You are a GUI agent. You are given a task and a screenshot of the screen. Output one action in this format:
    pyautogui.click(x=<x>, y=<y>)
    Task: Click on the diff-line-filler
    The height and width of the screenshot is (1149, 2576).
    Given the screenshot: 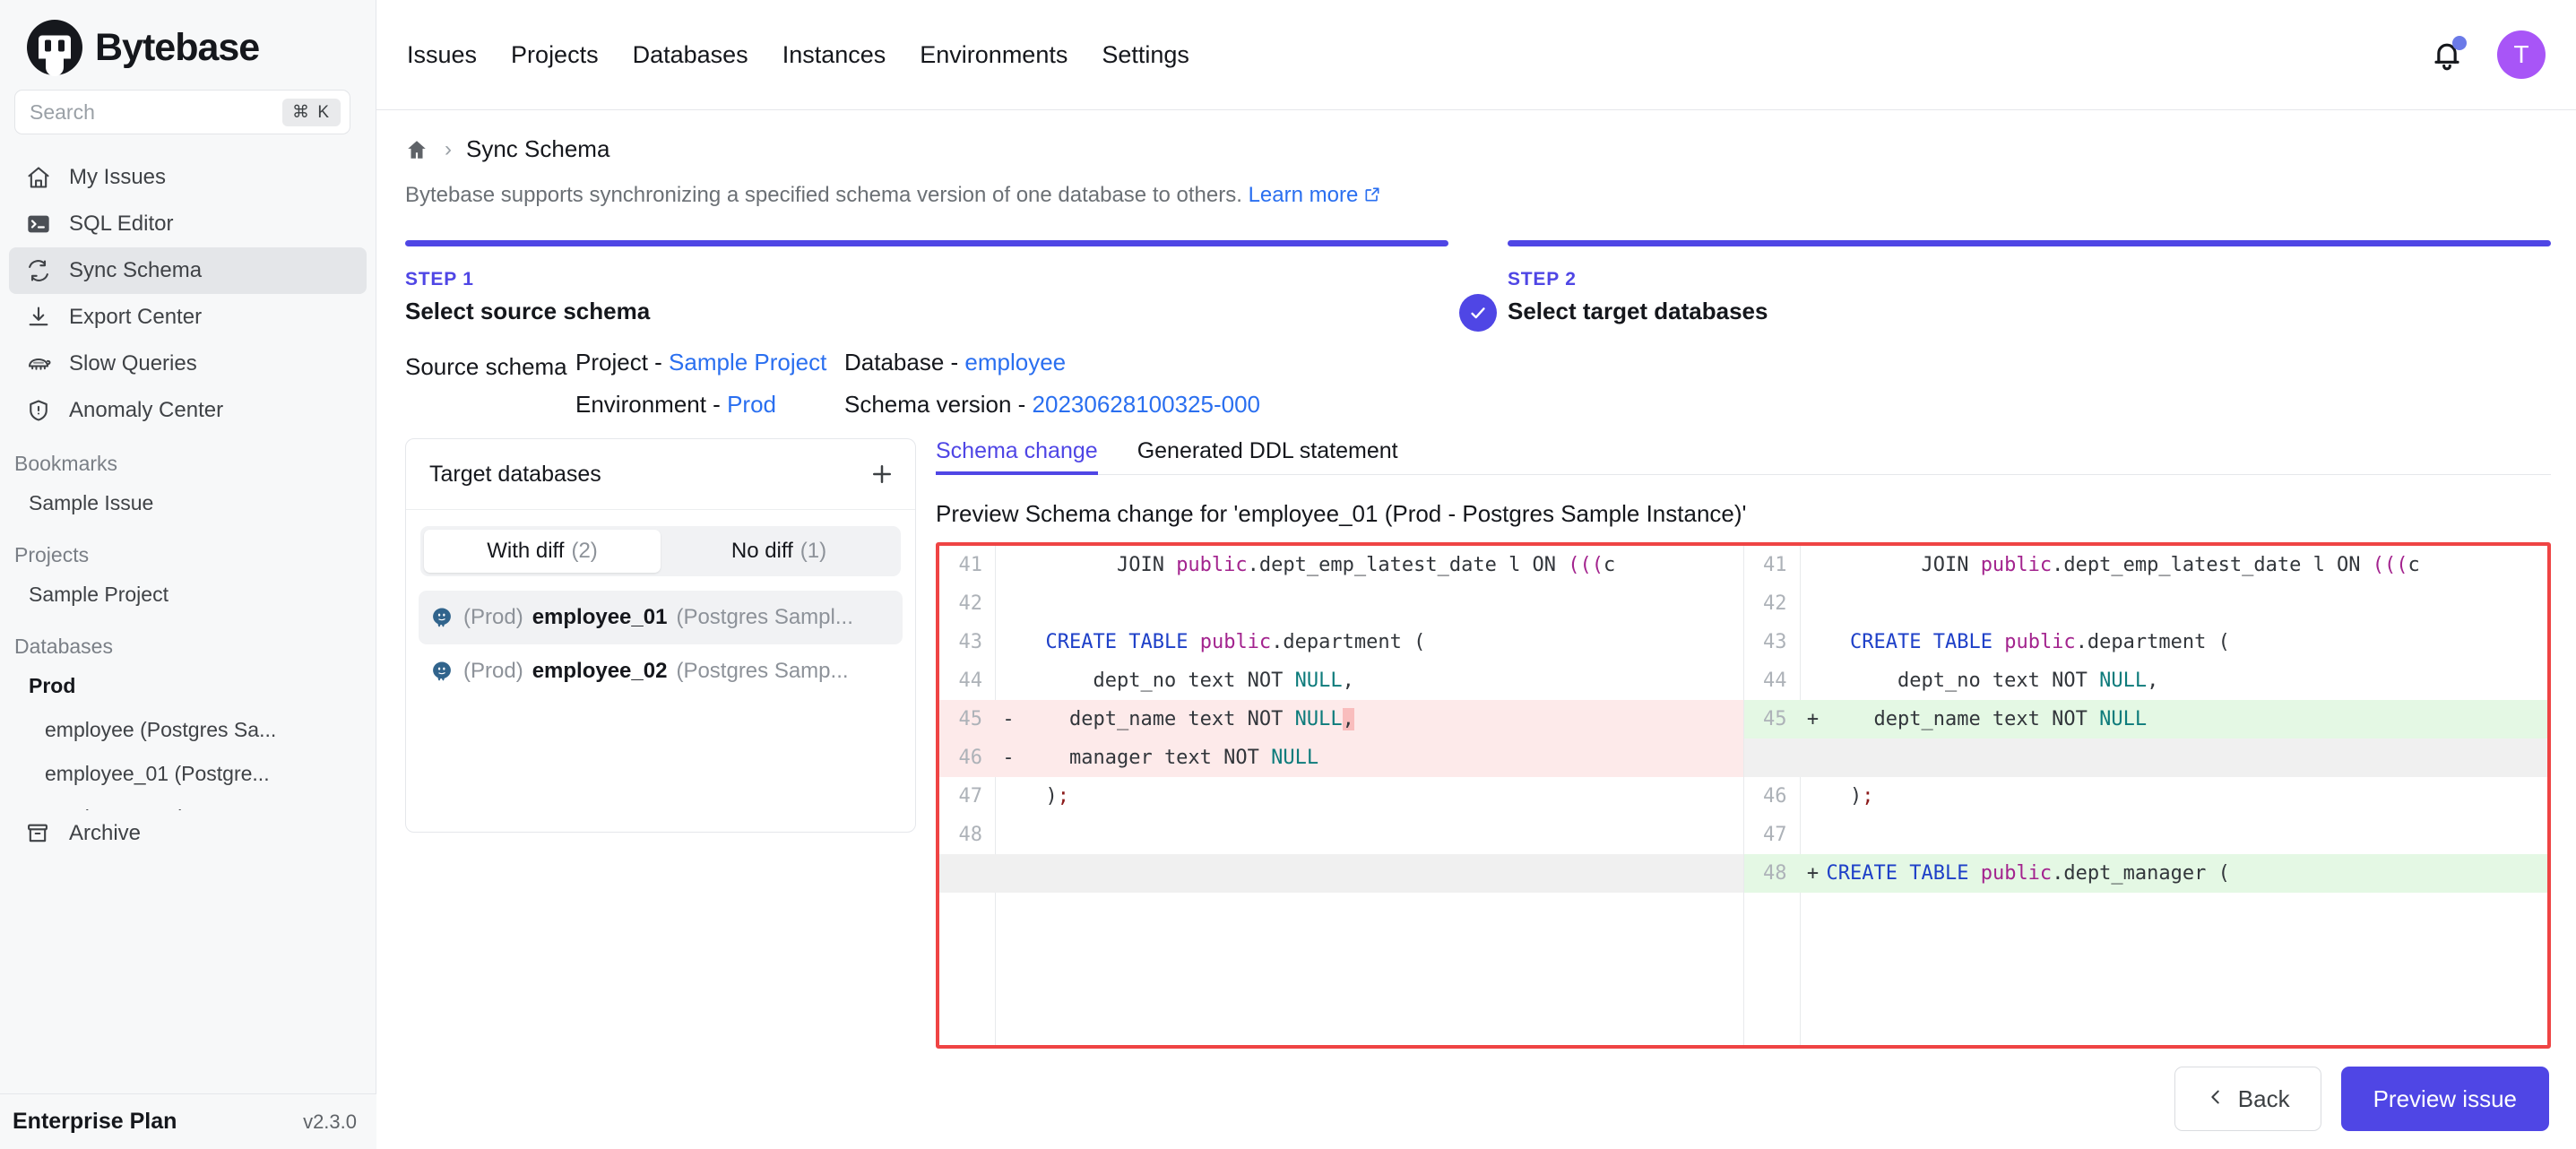 What is the action you would take?
    pyautogui.click(x=1341, y=873)
    